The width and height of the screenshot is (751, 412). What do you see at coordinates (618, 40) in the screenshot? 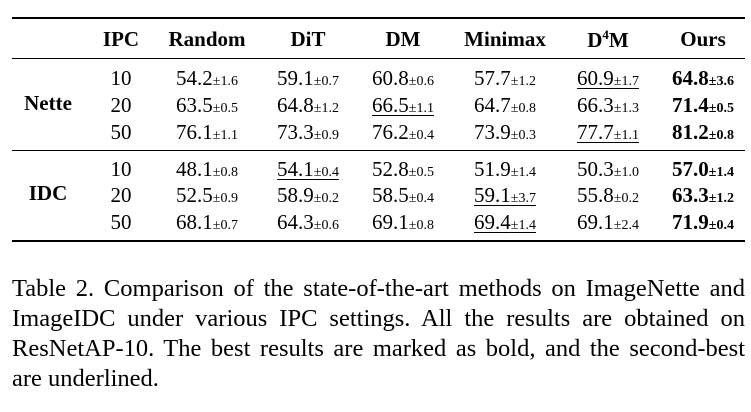
I see `header-d4m-m: M` at bounding box center [618, 40].